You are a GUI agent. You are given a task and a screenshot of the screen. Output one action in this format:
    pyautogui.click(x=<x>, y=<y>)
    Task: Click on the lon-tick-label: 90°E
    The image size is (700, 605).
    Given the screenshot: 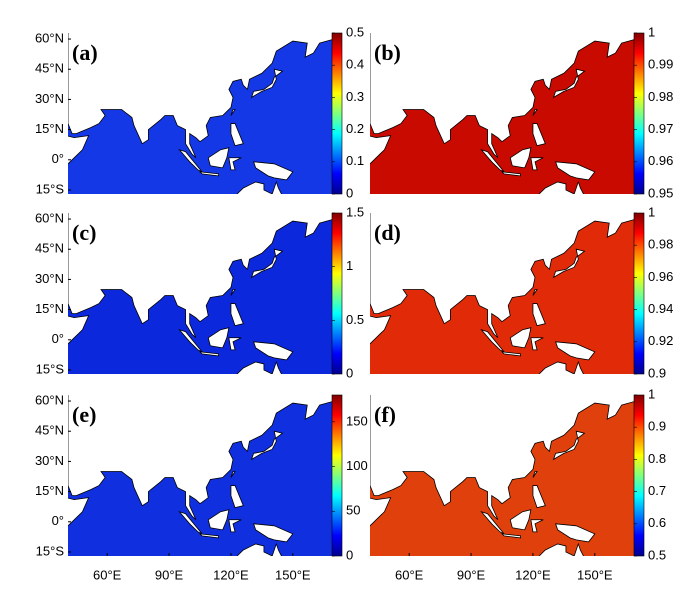 What is the action you would take?
    pyautogui.click(x=471, y=574)
    